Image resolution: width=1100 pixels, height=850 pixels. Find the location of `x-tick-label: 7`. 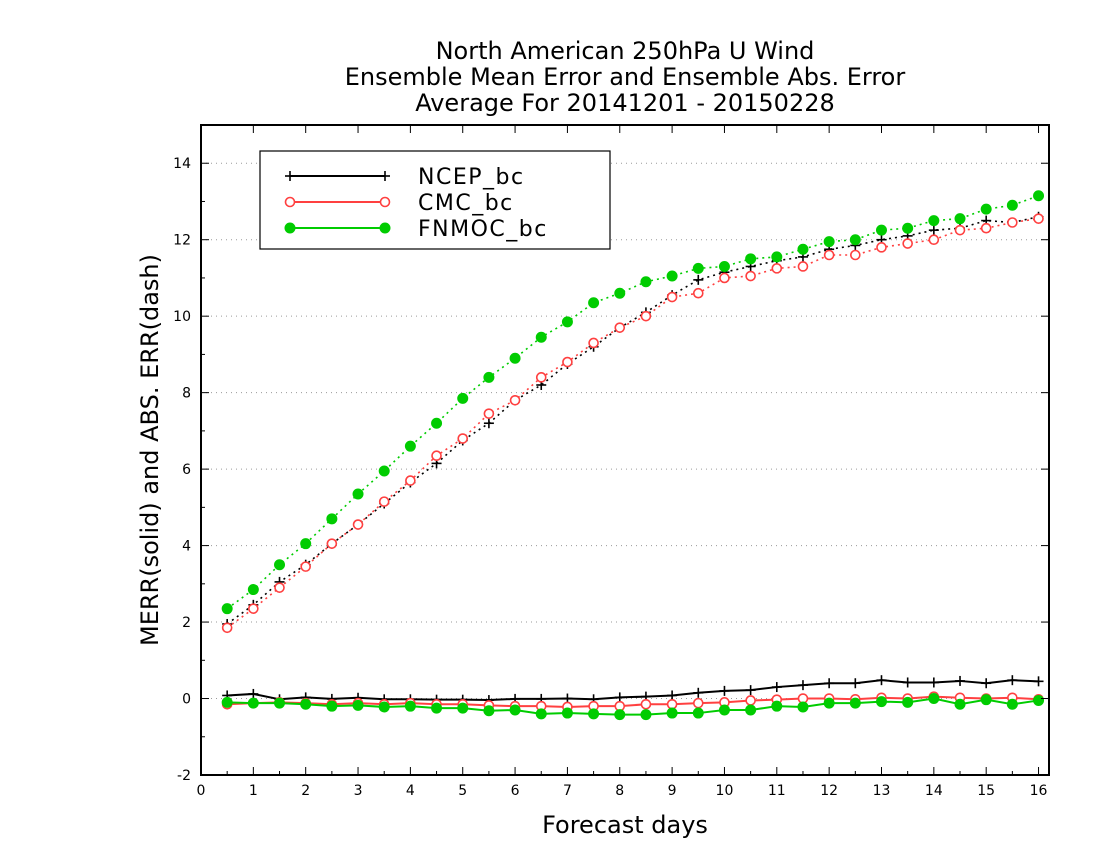

x-tick-label: 7 is located at coordinates (567, 791).